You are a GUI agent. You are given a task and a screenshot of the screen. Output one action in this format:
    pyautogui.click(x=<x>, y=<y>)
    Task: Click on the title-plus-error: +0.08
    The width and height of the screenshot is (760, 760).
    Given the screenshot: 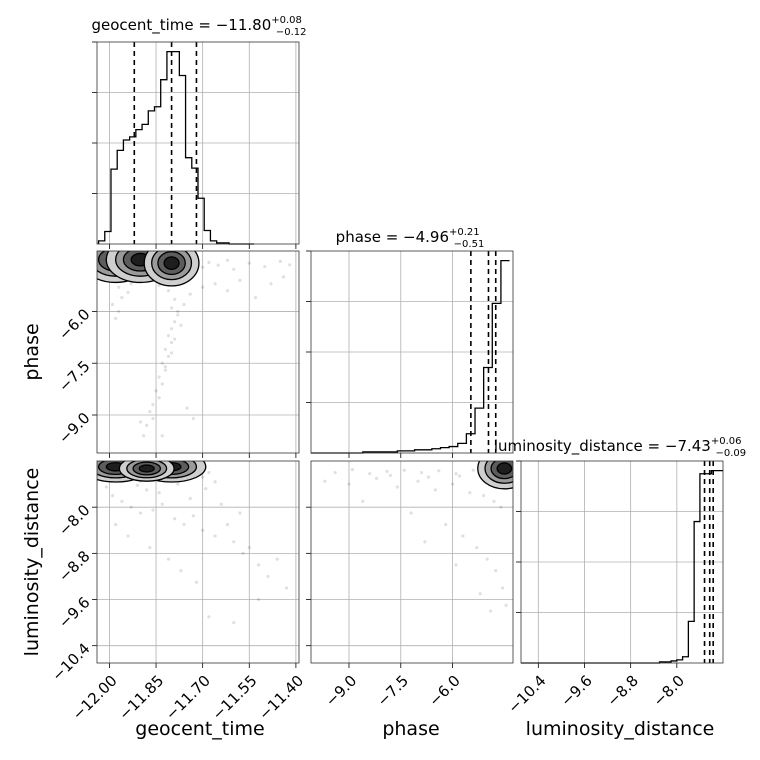 What is the action you would take?
    pyautogui.click(x=286, y=20)
    